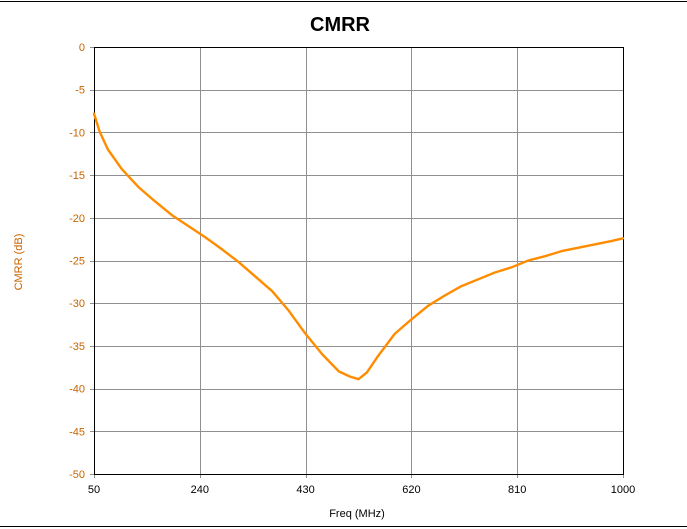  Describe the element at coordinates (77, 133) in the screenshot. I see `y-tick-label: -10` at that location.